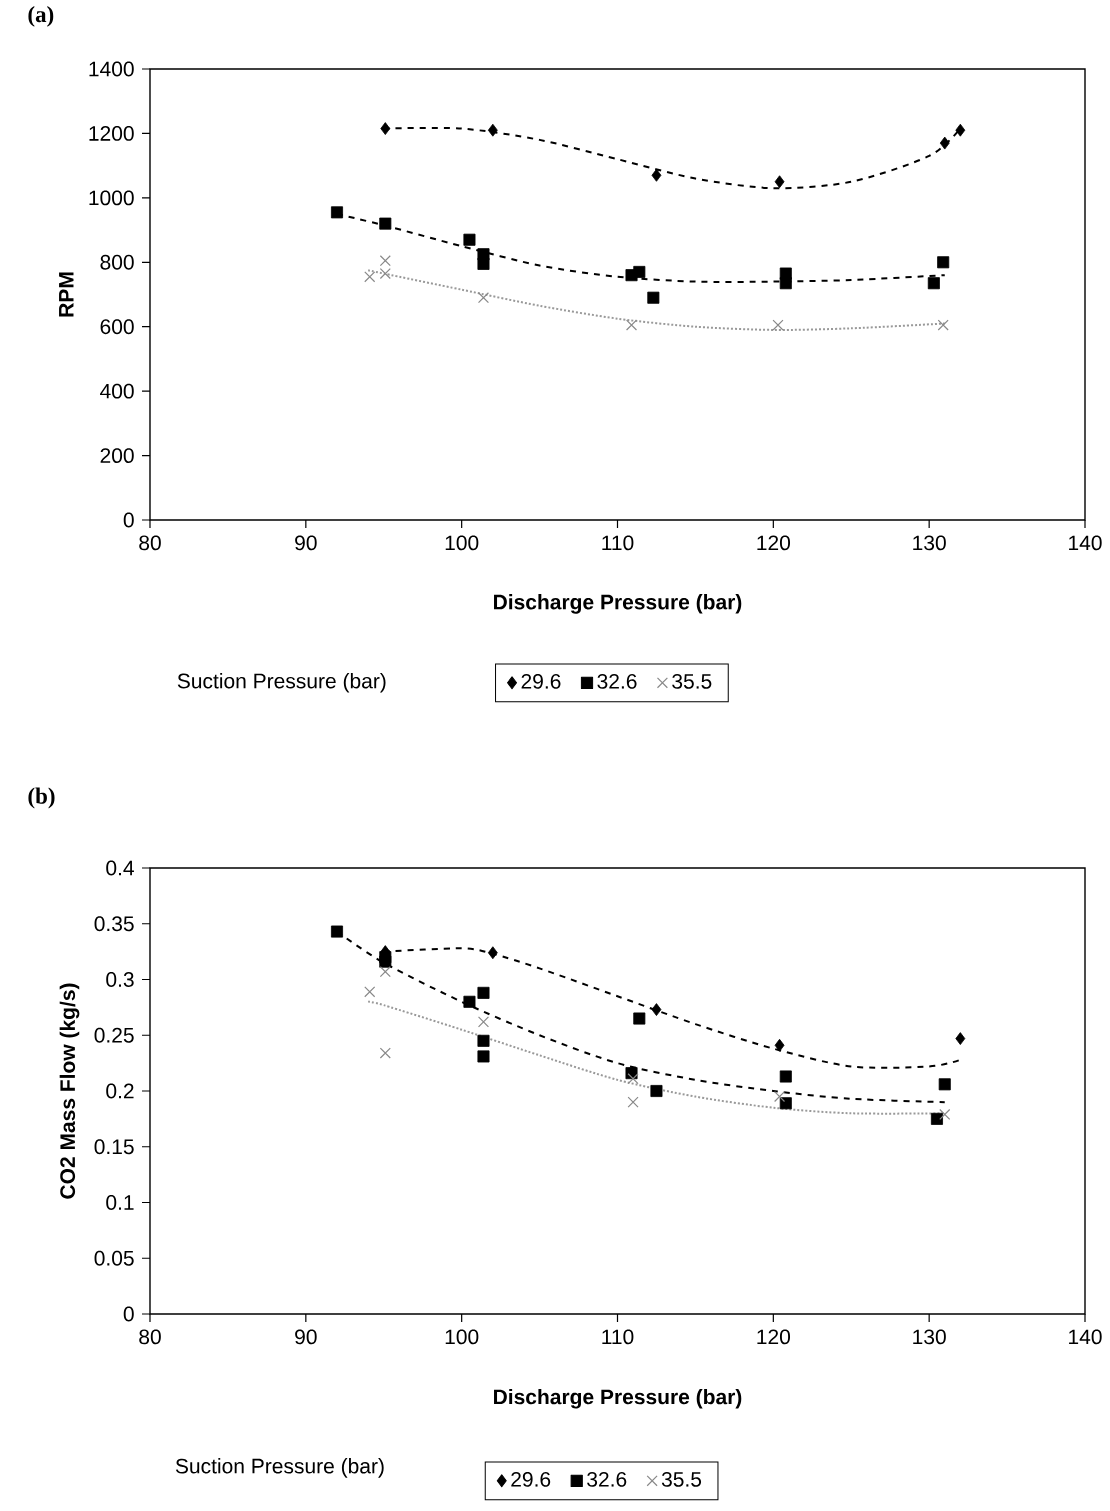 The image size is (1110, 1511). Describe the element at coordinates (117, 391) in the screenshot. I see `y-tick-label: 400` at that location.